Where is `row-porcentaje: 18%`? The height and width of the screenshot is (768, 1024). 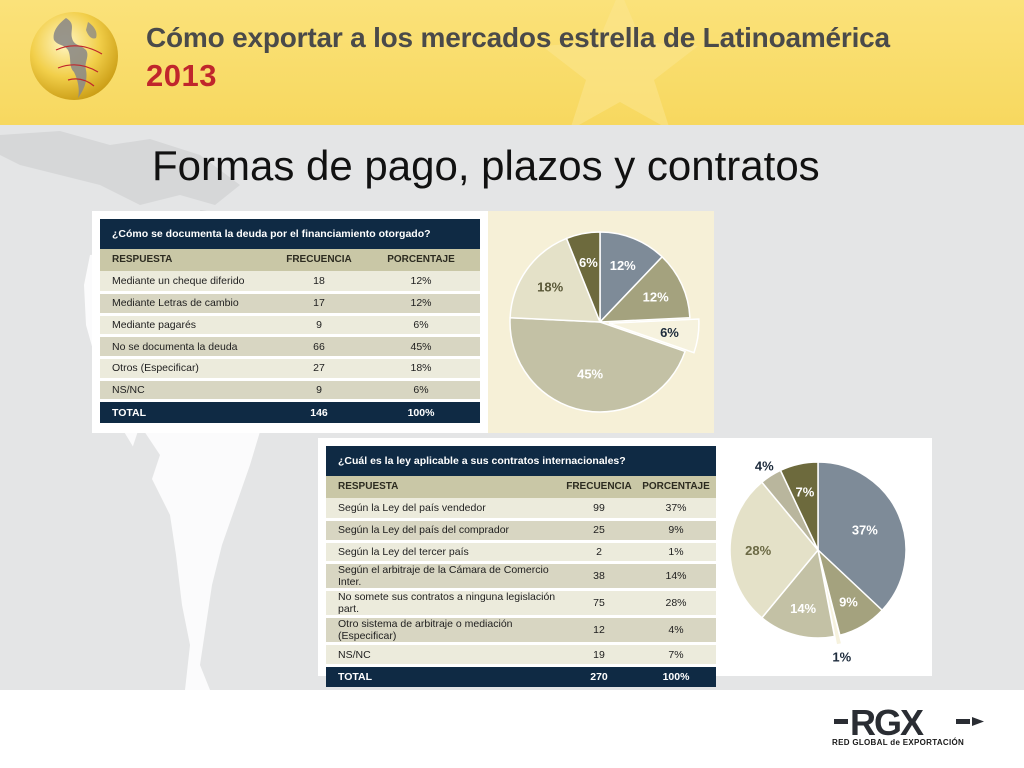 row-porcentaje: 18% is located at coordinates (421, 369).